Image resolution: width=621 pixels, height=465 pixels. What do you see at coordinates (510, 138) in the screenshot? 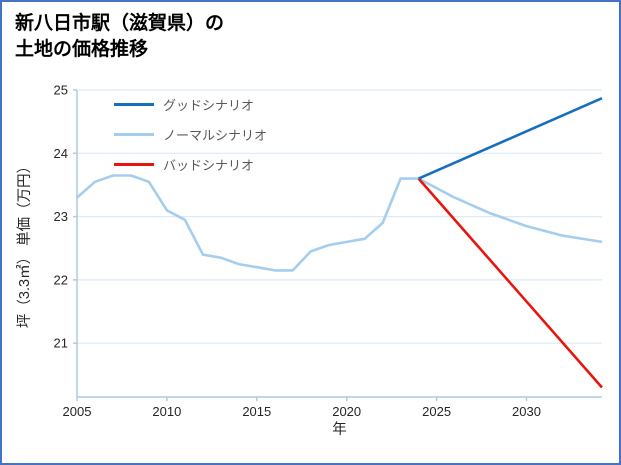
I see `series-line-good` at bounding box center [510, 138].